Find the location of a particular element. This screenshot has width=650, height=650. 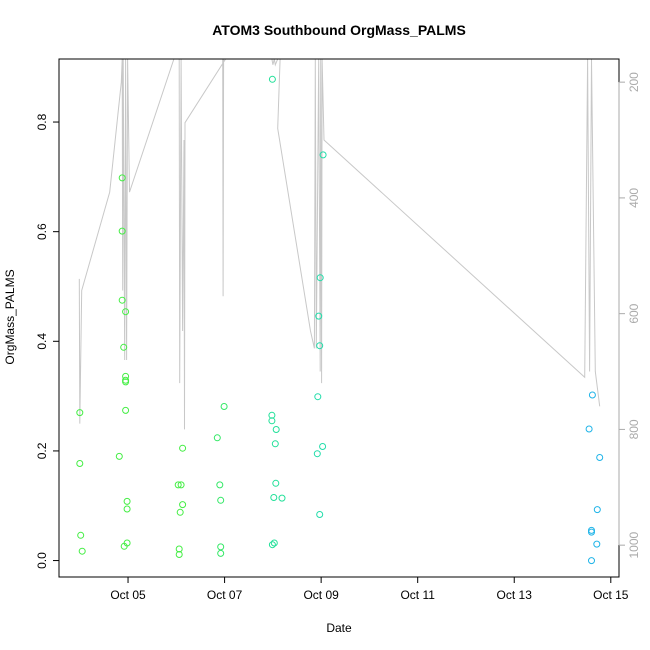

y-axis: 0.0 0.2 0.4 0.6 0.8 is located at coordinates (47, 341).